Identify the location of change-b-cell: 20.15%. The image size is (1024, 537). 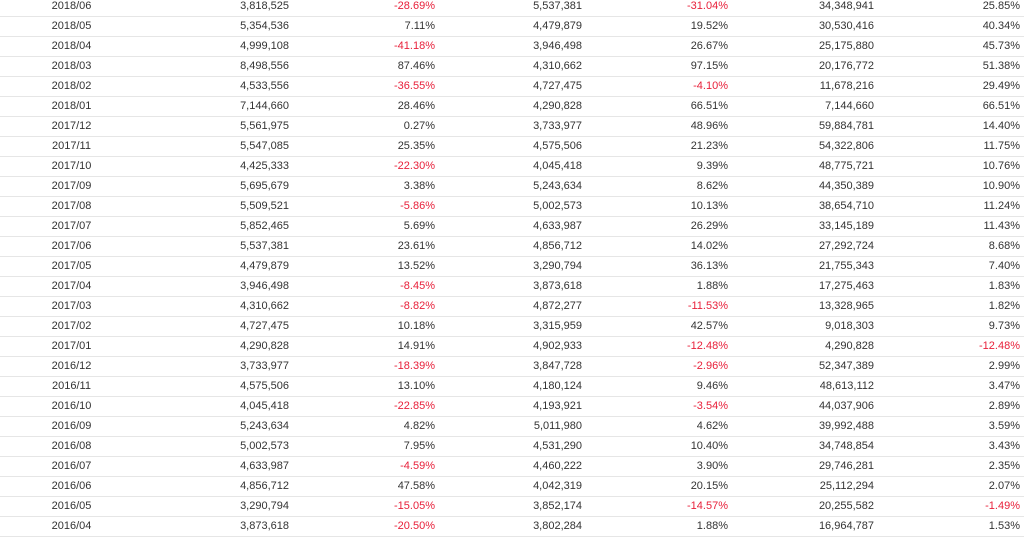
(659, 486).